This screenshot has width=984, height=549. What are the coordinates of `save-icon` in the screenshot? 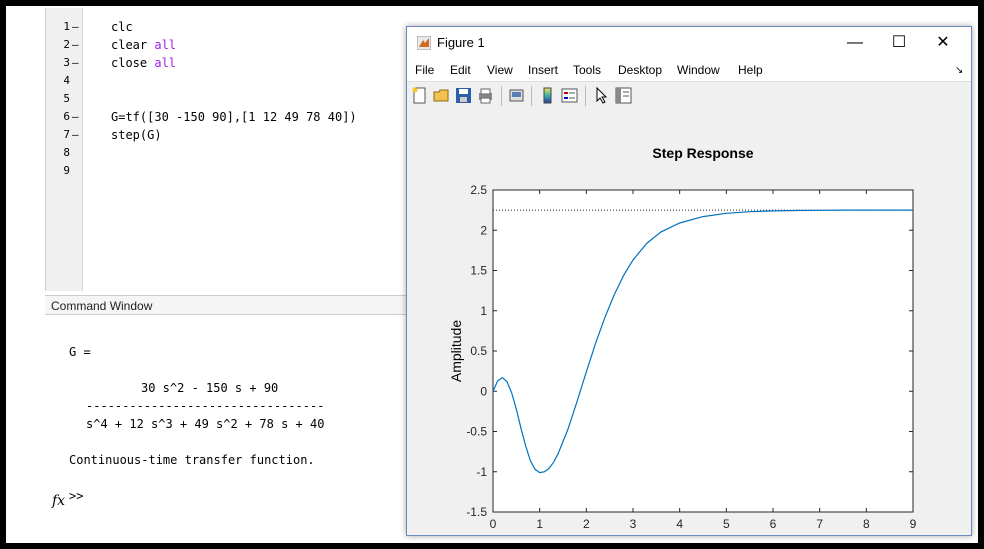 It's located at (463, 95).